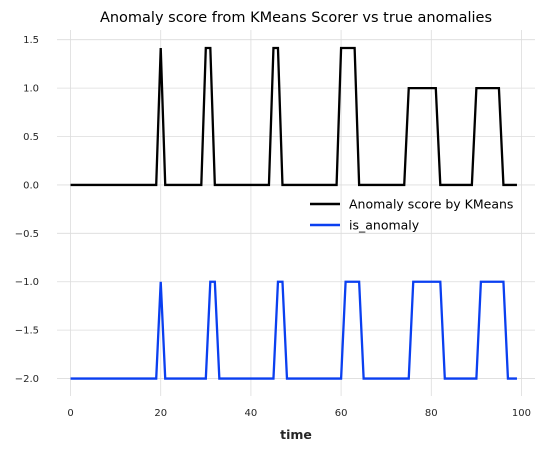 The height and width of the screenshot is (452, 553). Describe the element at coordinates (341, 413) in the screenshot. I see `x-tick-label: 60` at that location.